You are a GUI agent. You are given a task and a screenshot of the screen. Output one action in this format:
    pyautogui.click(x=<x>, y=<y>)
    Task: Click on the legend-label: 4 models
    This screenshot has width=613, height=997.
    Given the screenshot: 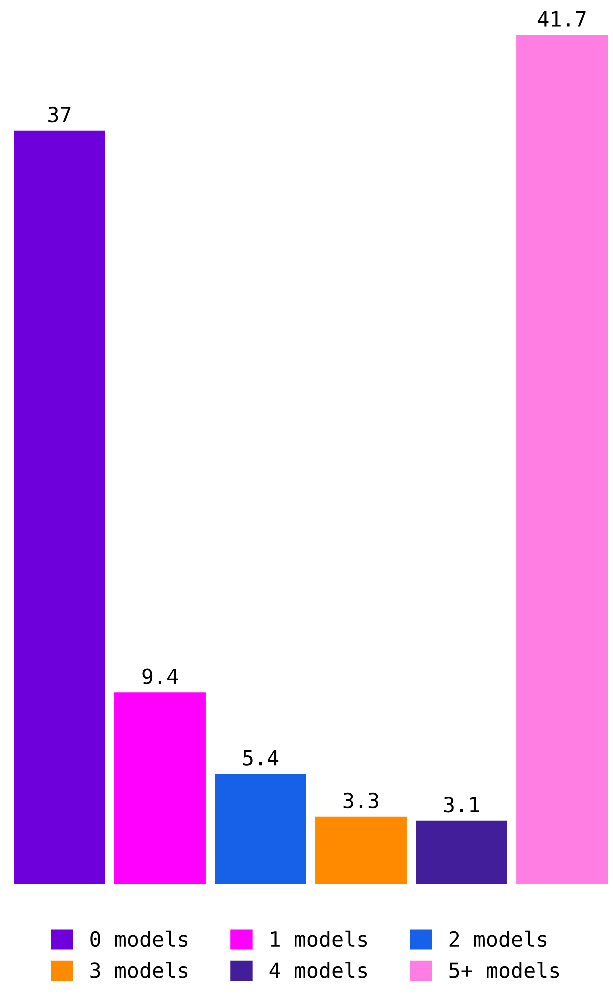 What is the action you would take?
    pyautogui.click(x=319, y=970)
    